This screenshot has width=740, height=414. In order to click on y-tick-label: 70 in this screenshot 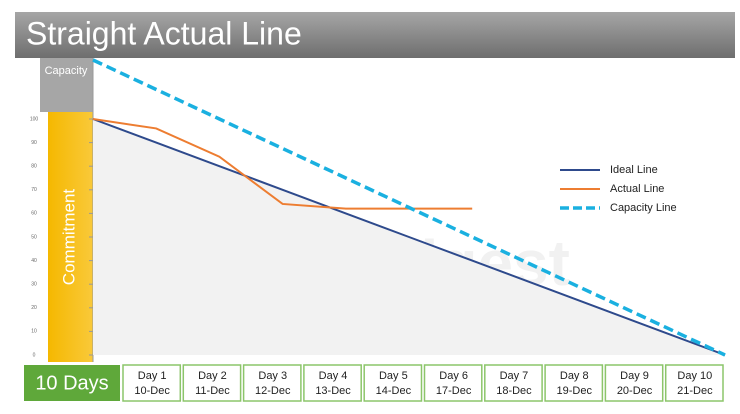, I will do `click(34, 190)`.